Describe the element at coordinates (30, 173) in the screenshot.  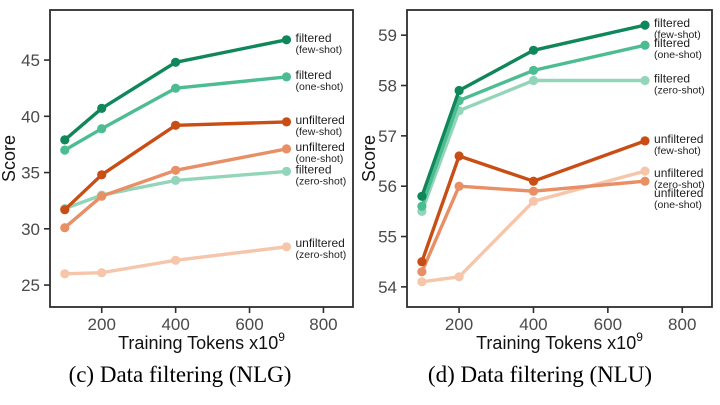
I see `y-tick-label: 35` at that location.